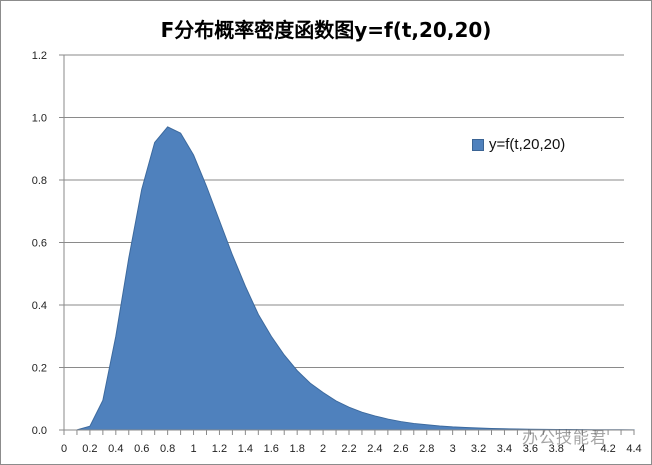  I want to click on x-tick-label: 2, so click(323, 449).